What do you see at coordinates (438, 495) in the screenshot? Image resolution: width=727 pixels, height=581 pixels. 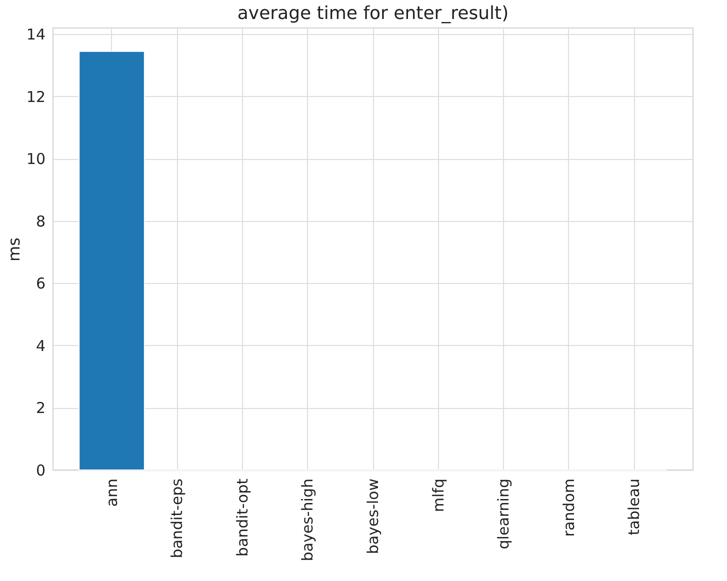 I see `x-tick-label: mlfq` at bounding box center [438, 495].